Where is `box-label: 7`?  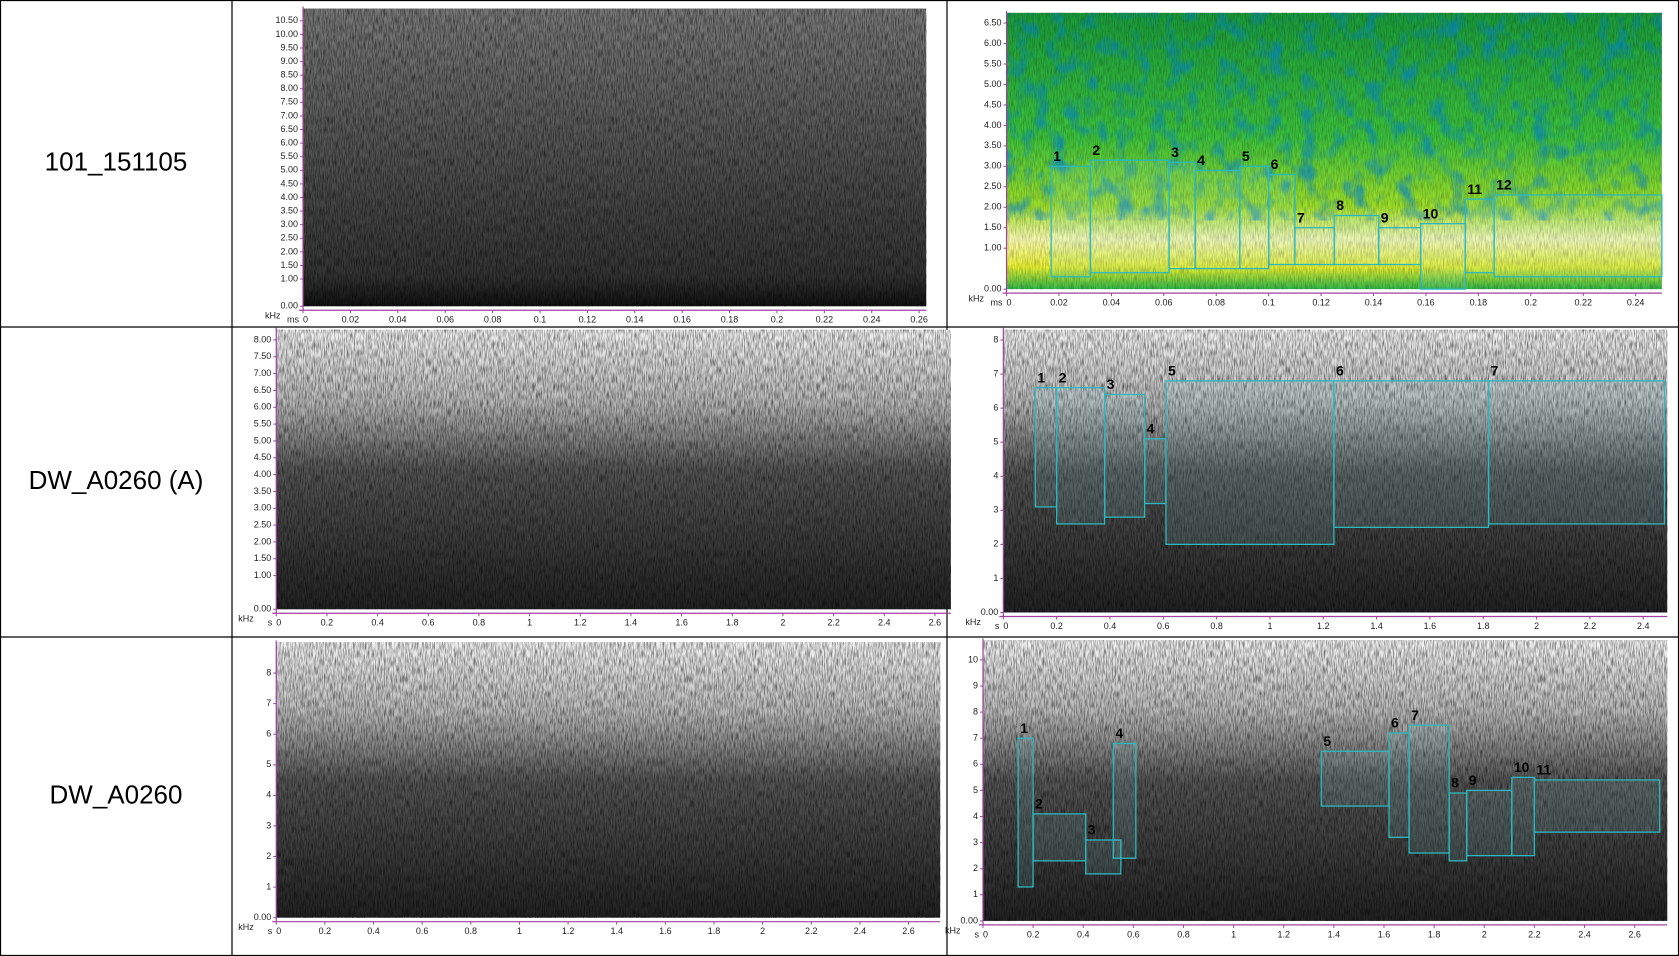
box-label: 7 is located at coordinates (1301, 217).